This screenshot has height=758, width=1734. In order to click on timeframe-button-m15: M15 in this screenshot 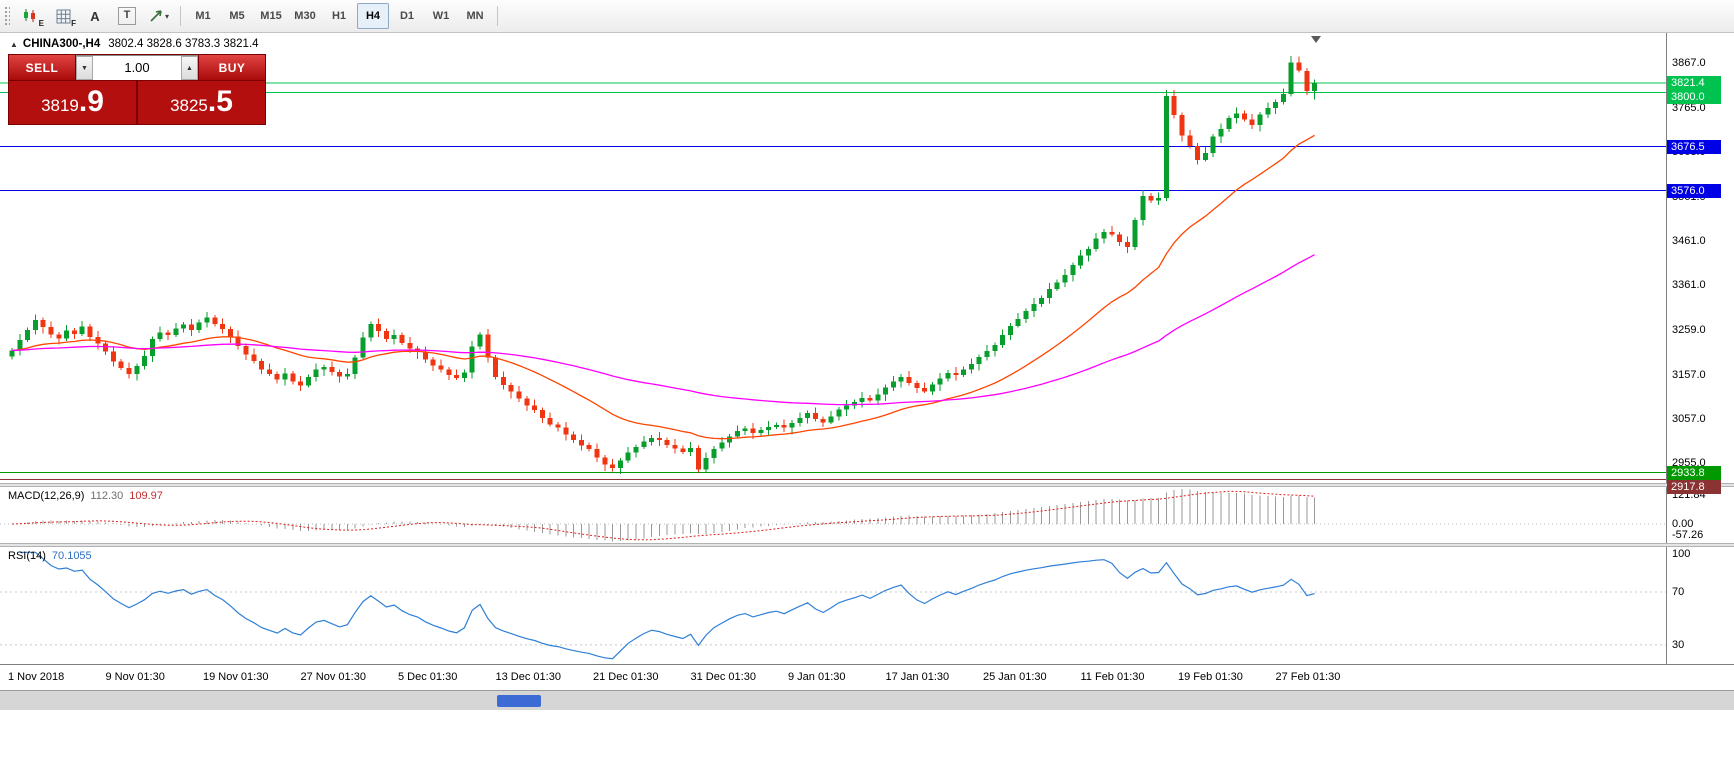, I will do `click(271, 16)`.